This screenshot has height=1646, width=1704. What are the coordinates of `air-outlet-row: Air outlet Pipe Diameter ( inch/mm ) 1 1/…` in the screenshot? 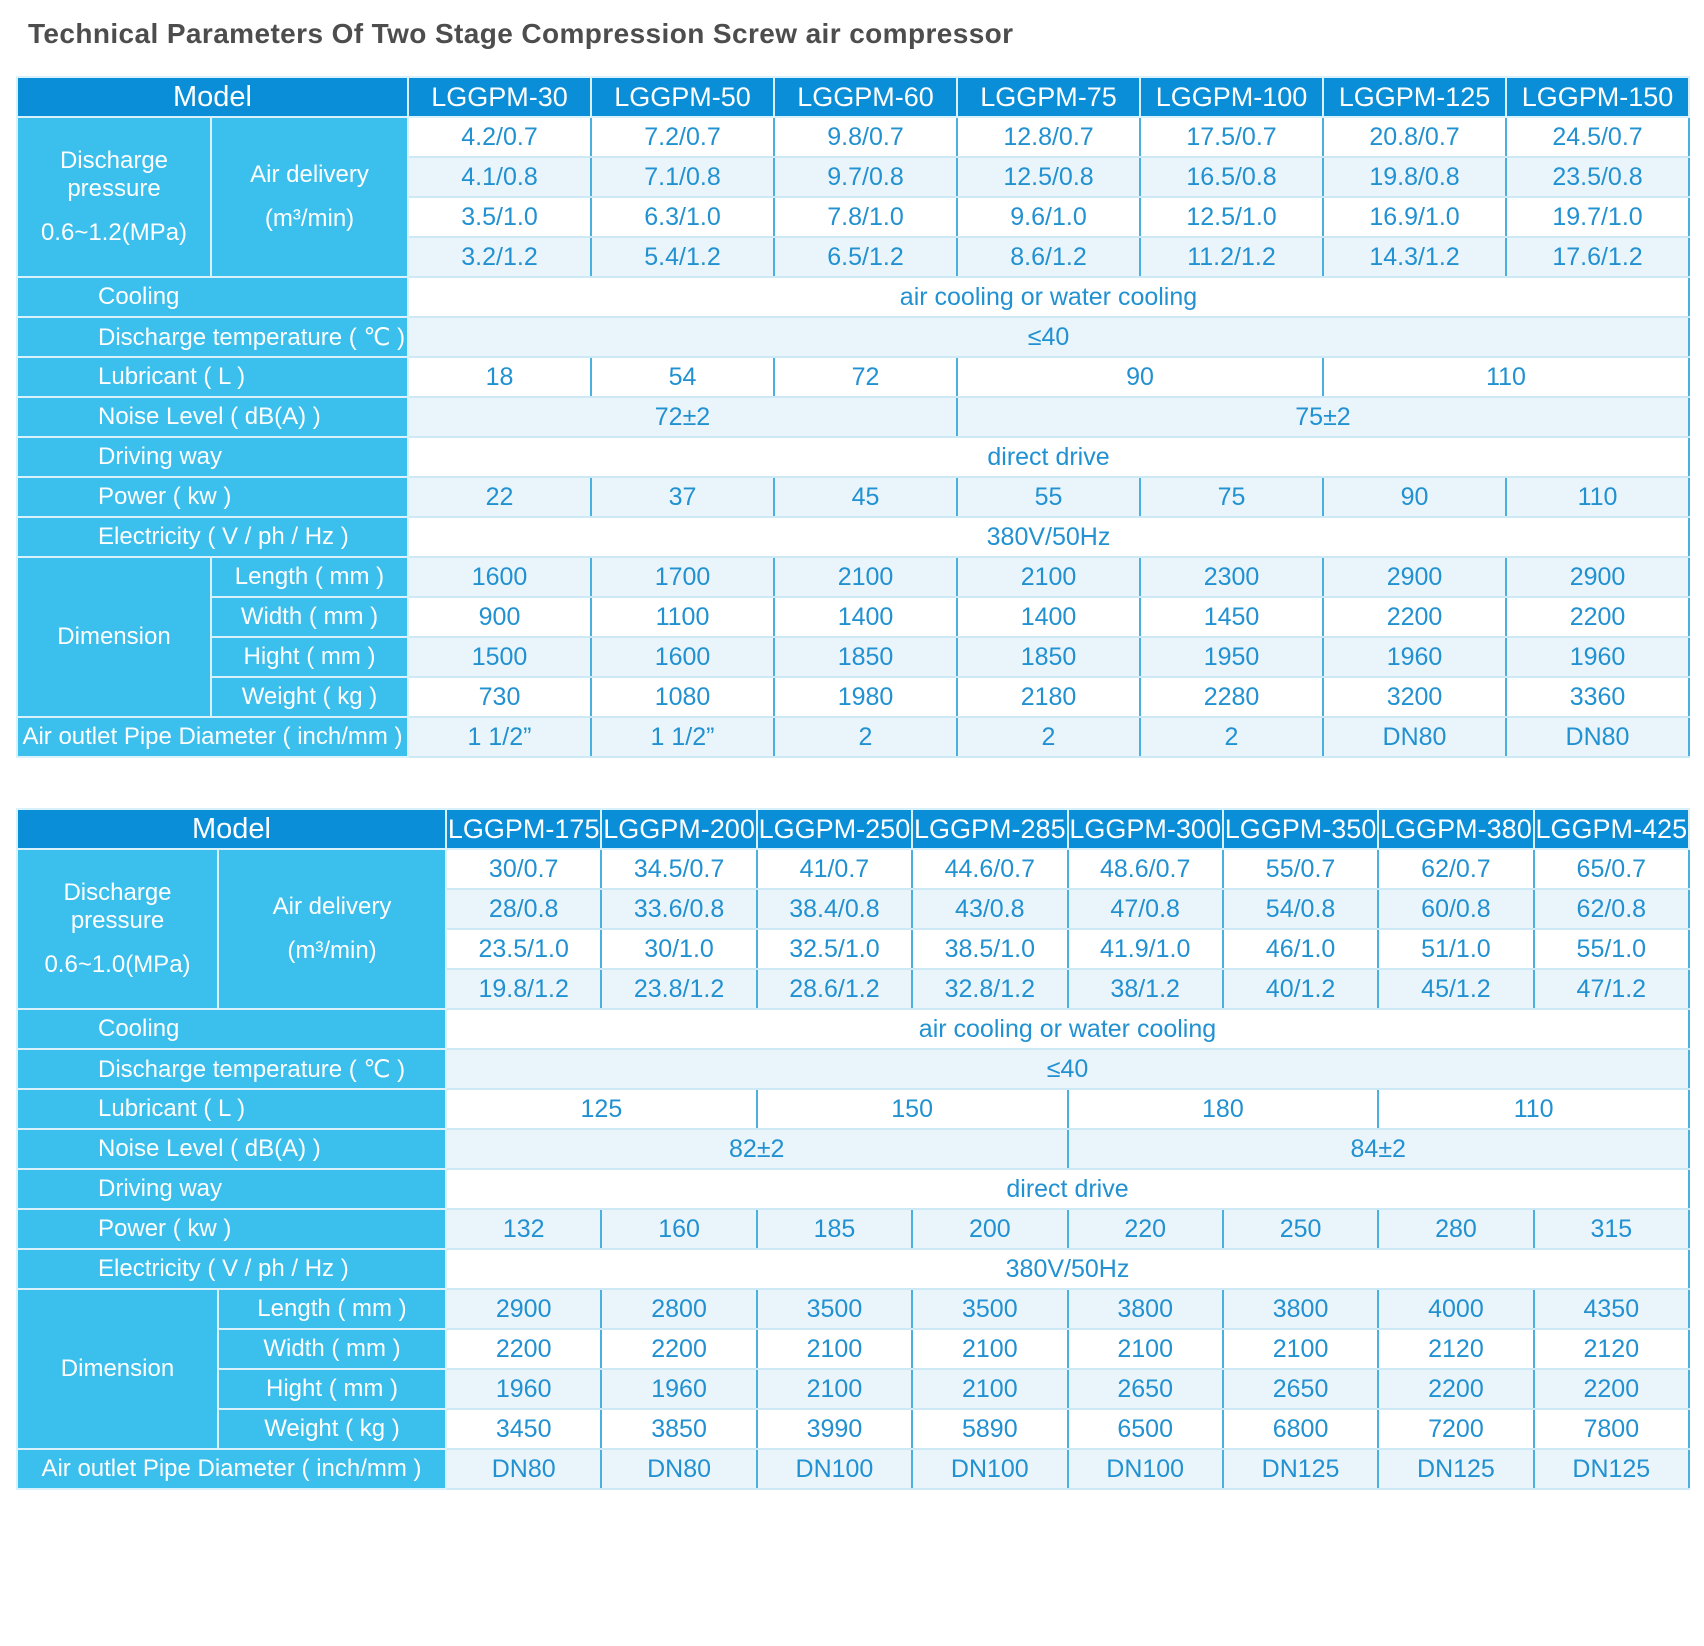 It's located at (853, 737).